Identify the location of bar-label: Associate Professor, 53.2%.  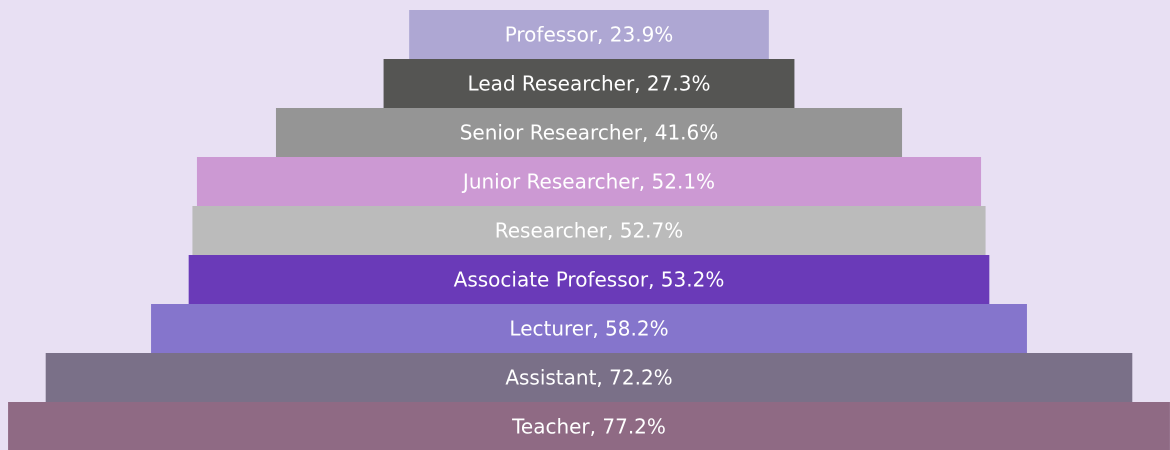
(589, 280).